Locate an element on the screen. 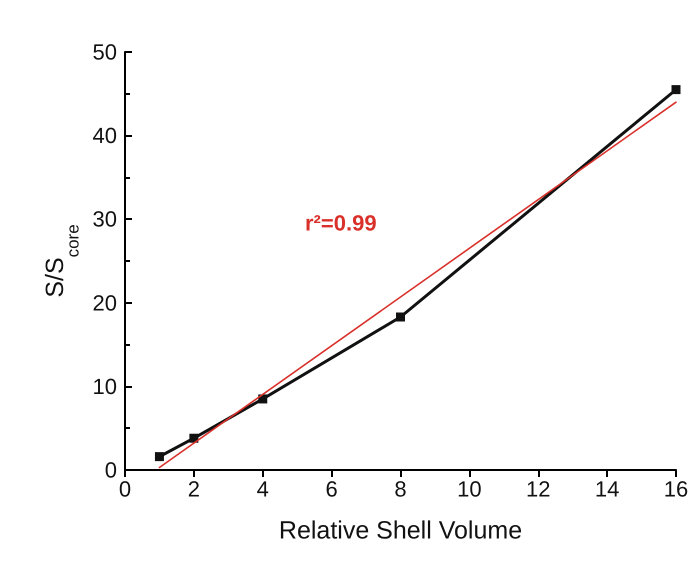 This screenshot has height=563, width=700. y-tick-label: 0 is located at coordinates (110, 470).